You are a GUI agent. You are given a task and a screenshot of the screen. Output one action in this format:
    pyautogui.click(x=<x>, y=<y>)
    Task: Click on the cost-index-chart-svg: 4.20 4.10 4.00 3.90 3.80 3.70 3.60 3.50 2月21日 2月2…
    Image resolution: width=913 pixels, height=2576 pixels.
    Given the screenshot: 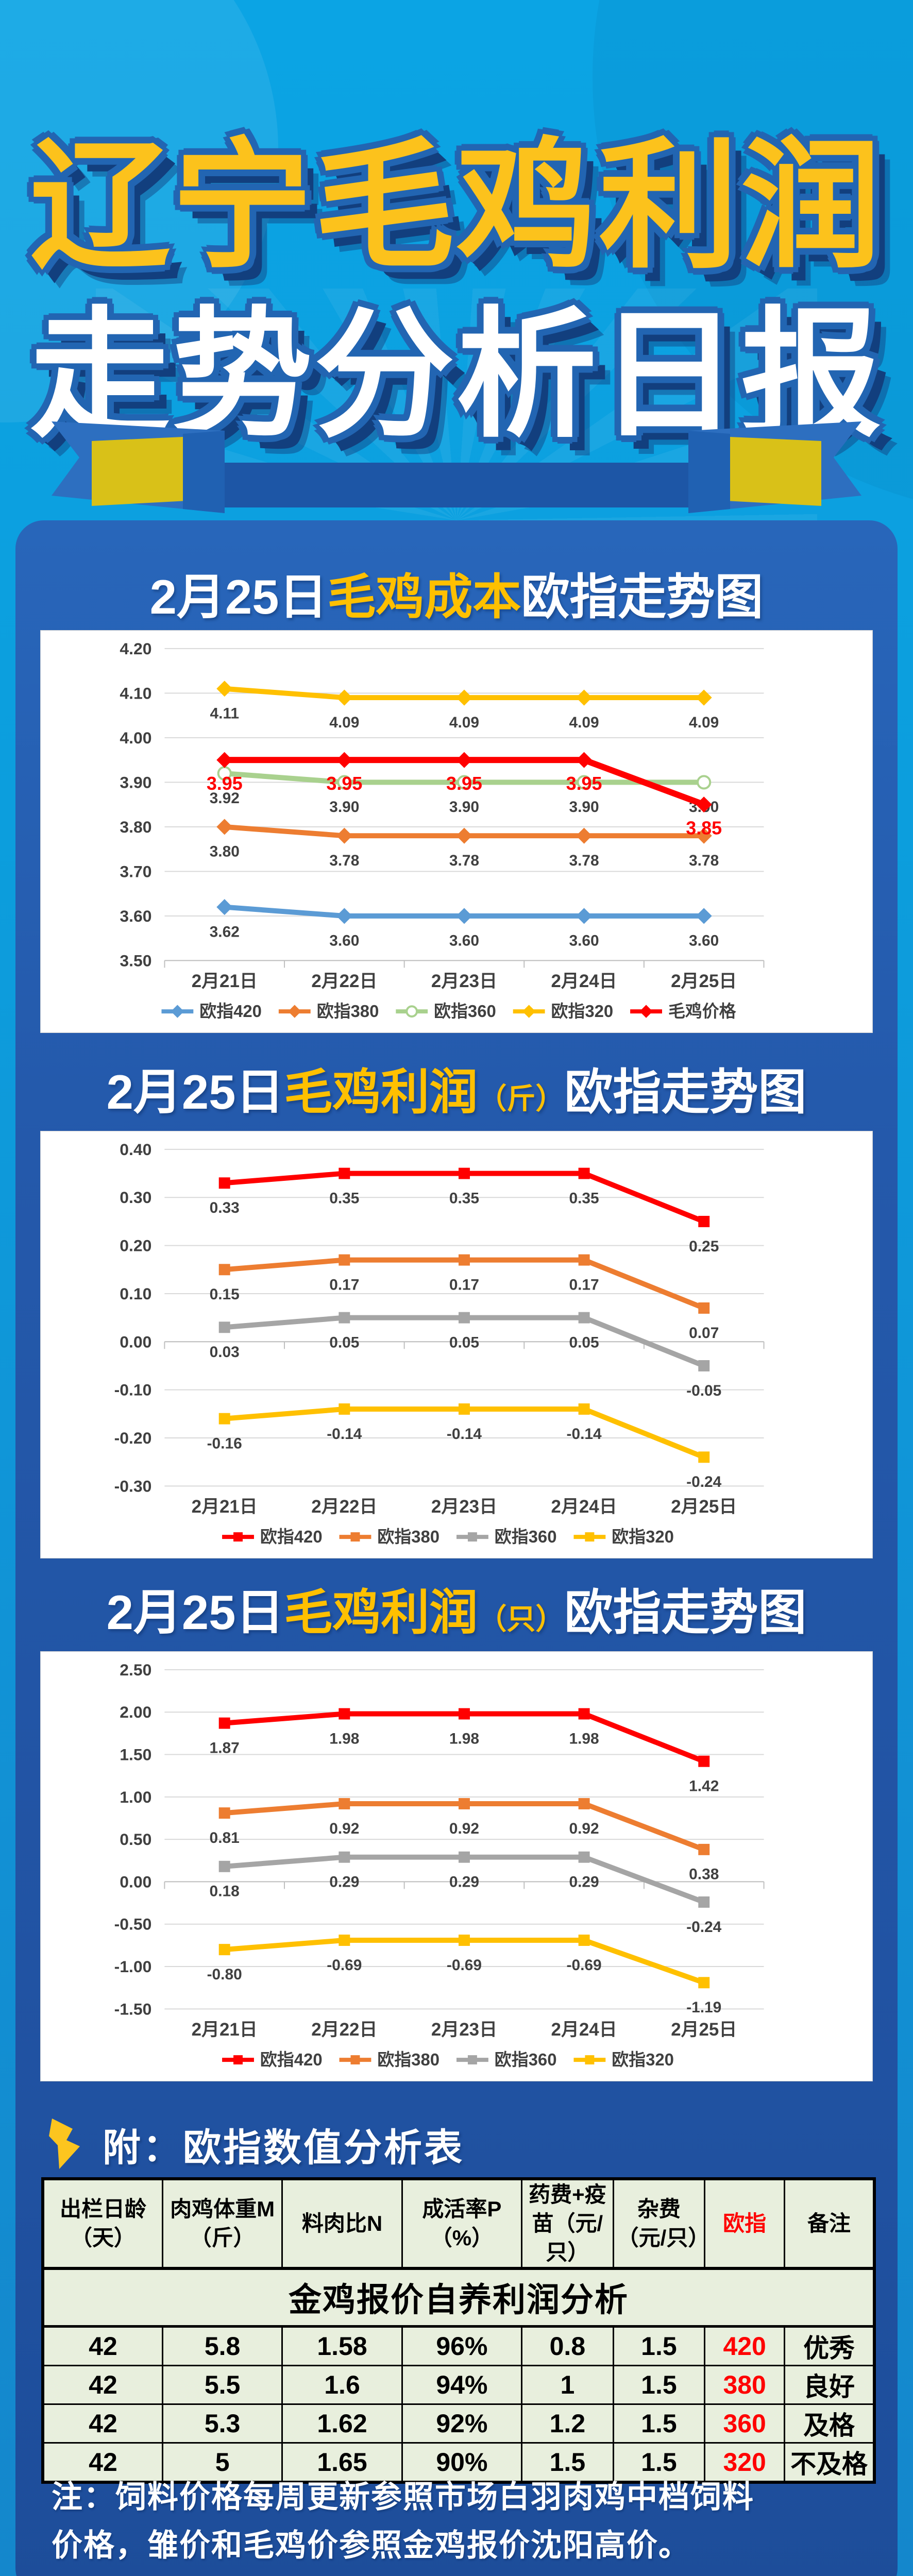 What is the action you would take?
    pyautogui.click(x=443, y=830)
    